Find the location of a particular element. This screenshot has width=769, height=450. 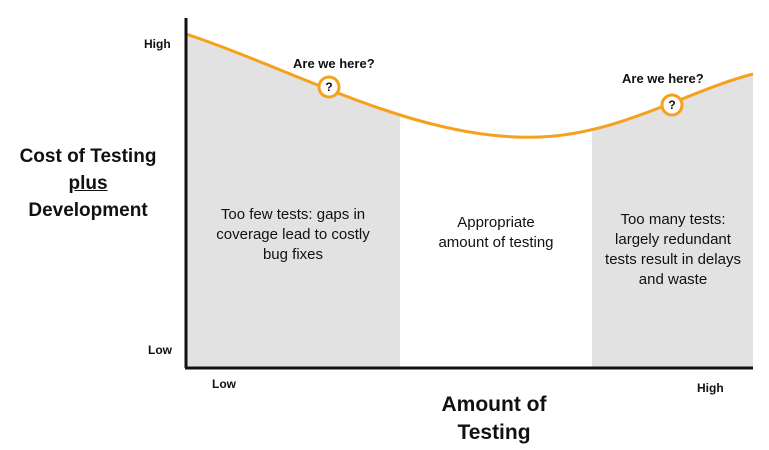

callout-right-marker-ring is located at coordinates (672, 105).